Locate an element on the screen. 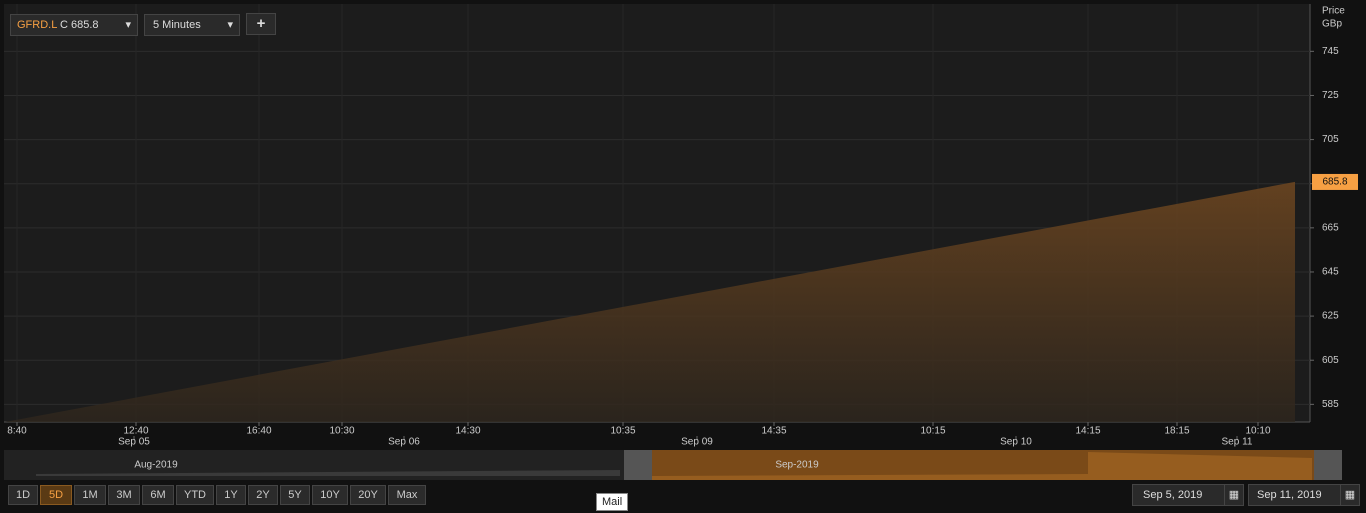 This screenshot has width=1366, height=513. last-price-tag is located at coordinates (1335, 181).